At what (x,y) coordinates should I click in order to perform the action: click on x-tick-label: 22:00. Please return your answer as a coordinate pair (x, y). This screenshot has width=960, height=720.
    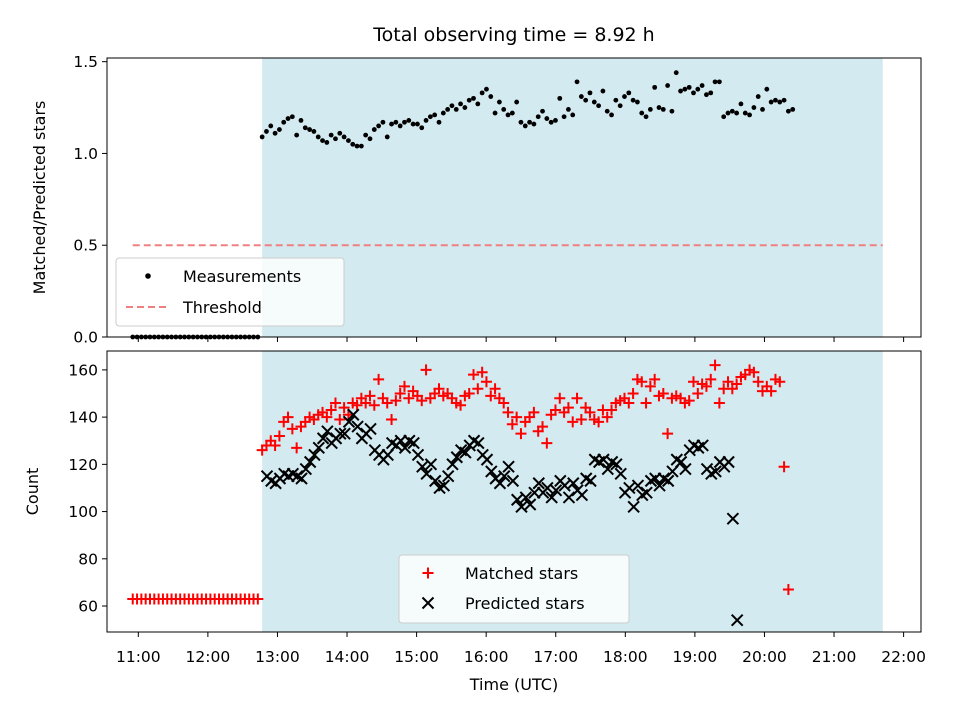
    Looking at the image, I should click on (903, 657).